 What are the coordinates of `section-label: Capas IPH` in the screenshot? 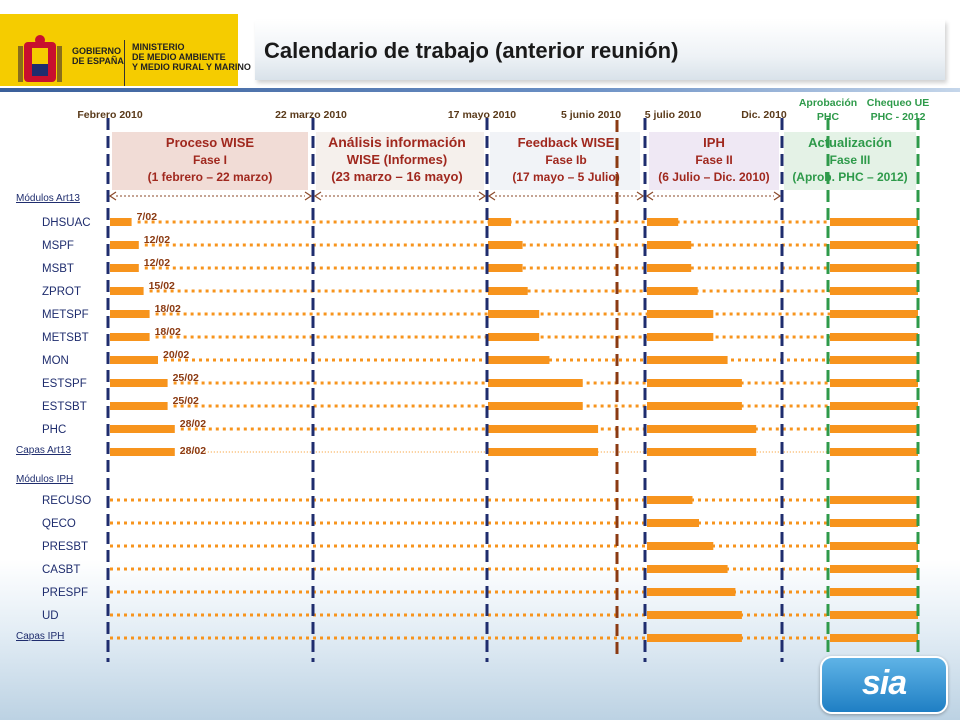 It's located at (40, 636).